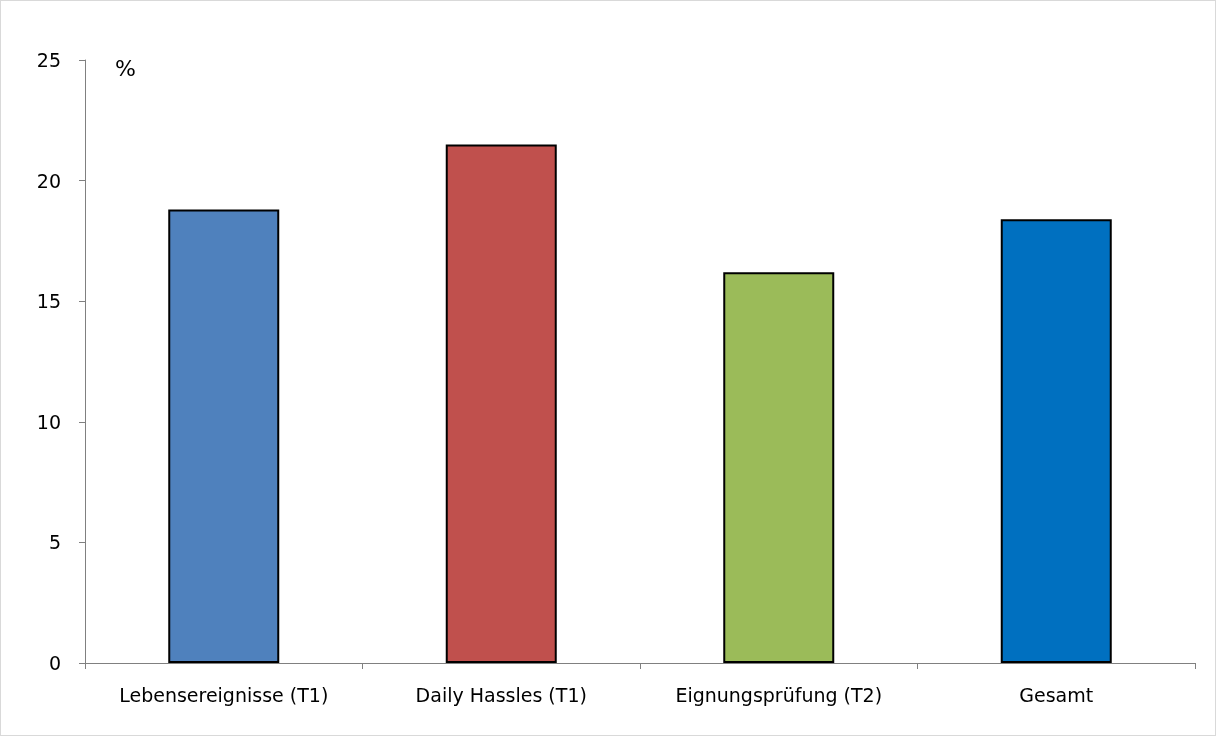  Describe the element at coordinates (48, 180) in the screenshot. I see `y-tick-label: 20` at that location.